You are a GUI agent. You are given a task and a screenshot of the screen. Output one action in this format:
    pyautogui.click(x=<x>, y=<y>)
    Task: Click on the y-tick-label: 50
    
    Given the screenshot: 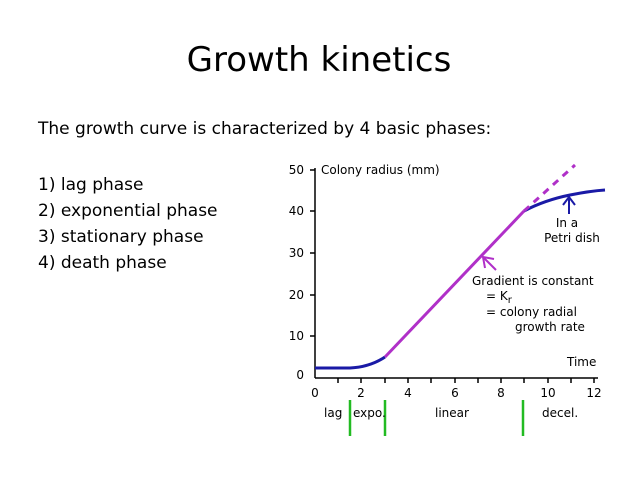 What is the action you would take?
    pyautogui.click(x=296, y=170)
    